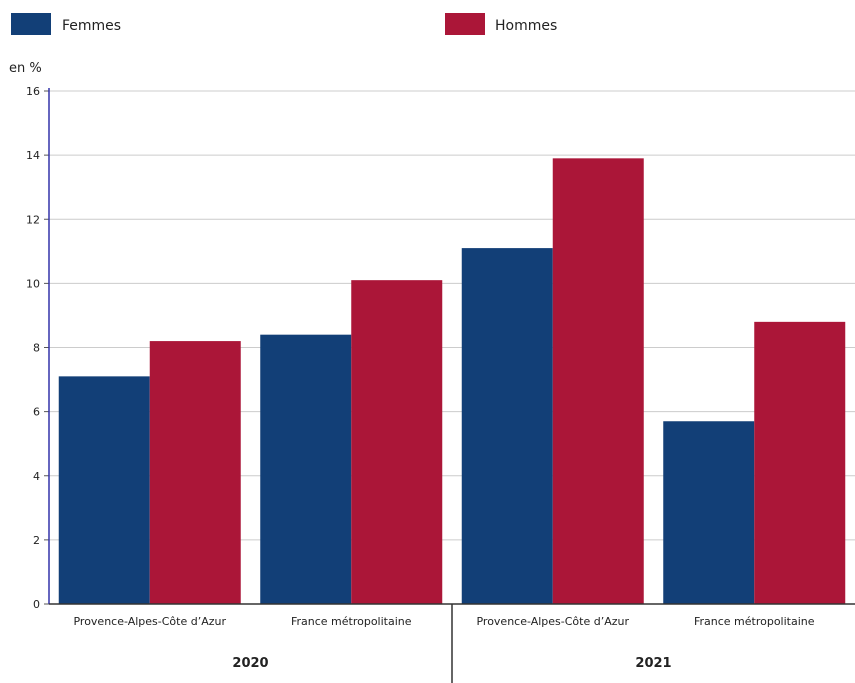  What do you see at coordinates (36, 476) in the screenshot?
I see `y-tick-label: 4` at bounding box center [36, 476].